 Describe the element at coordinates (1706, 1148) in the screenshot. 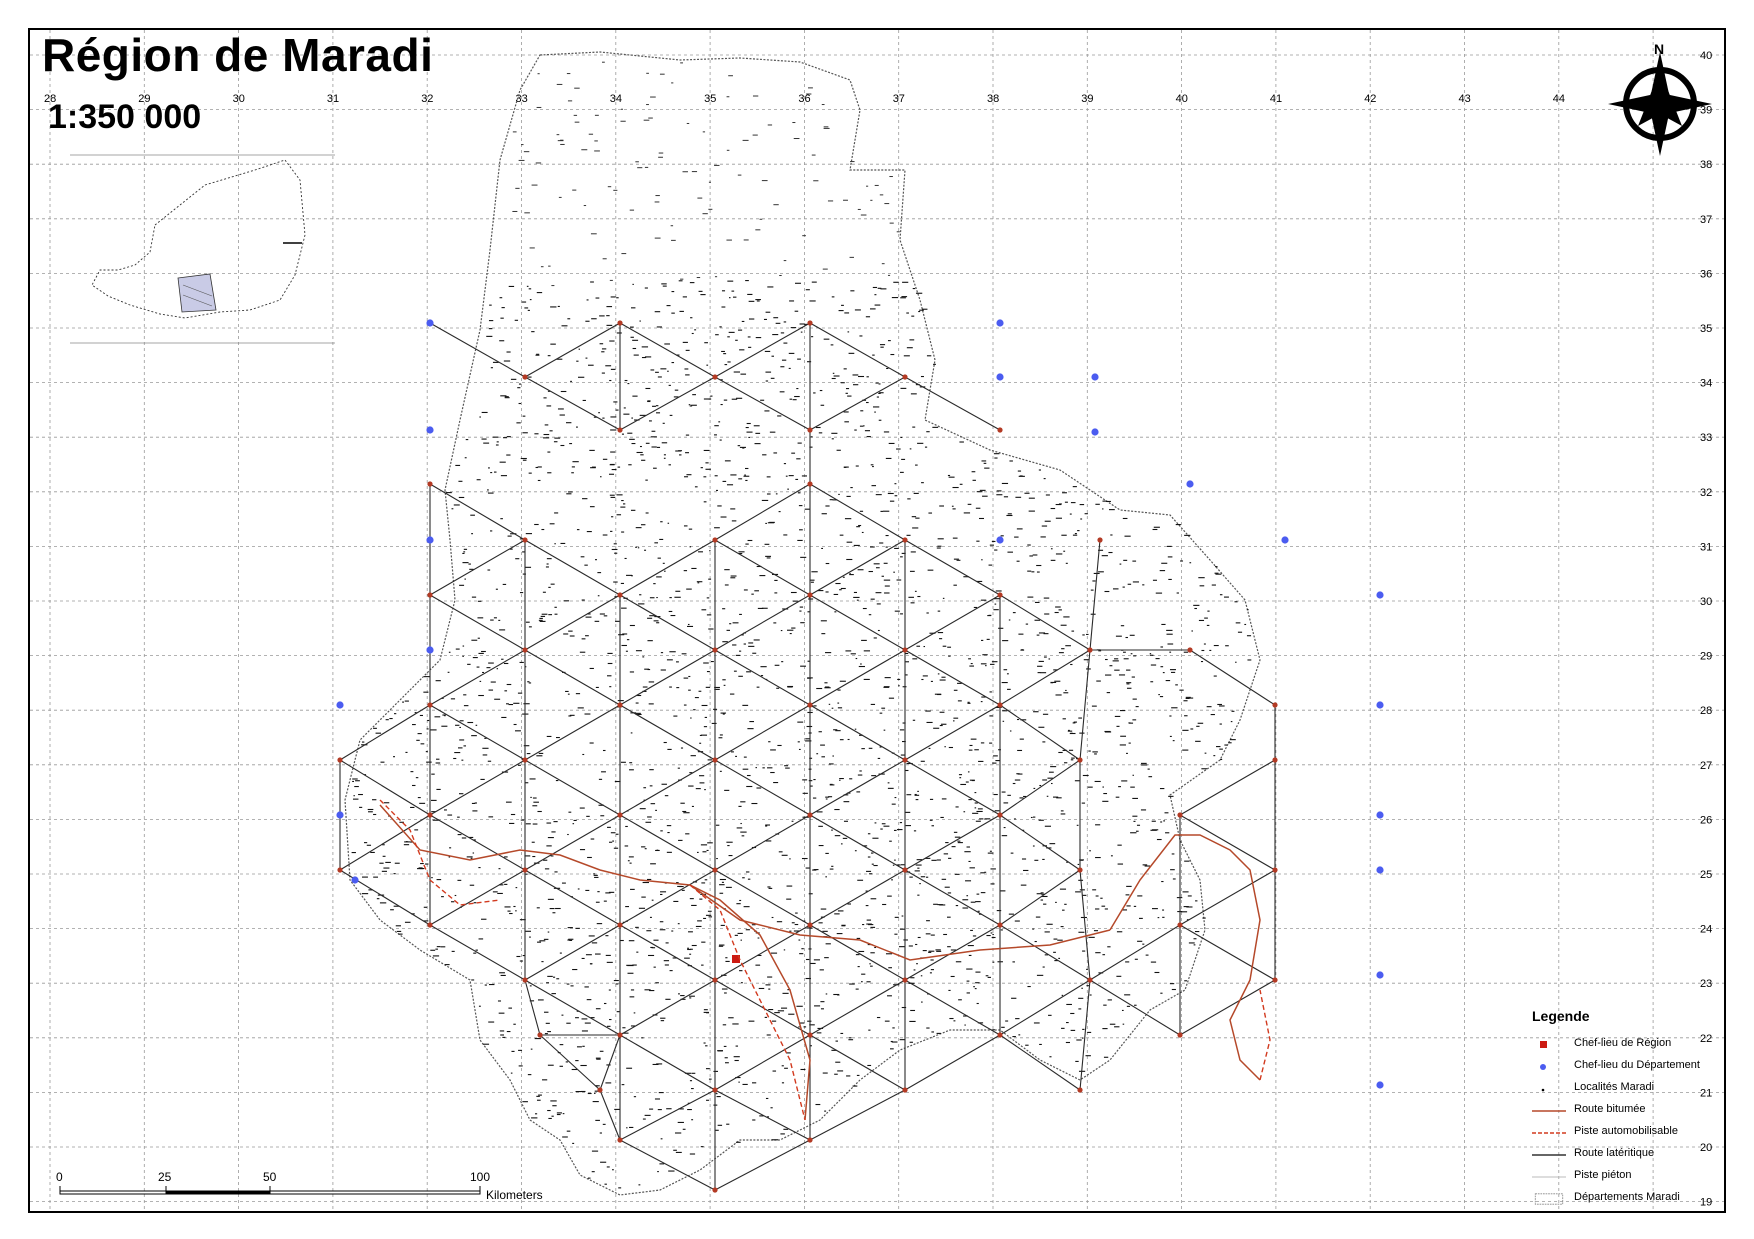

I see `grid-right-label: 20` at that location.